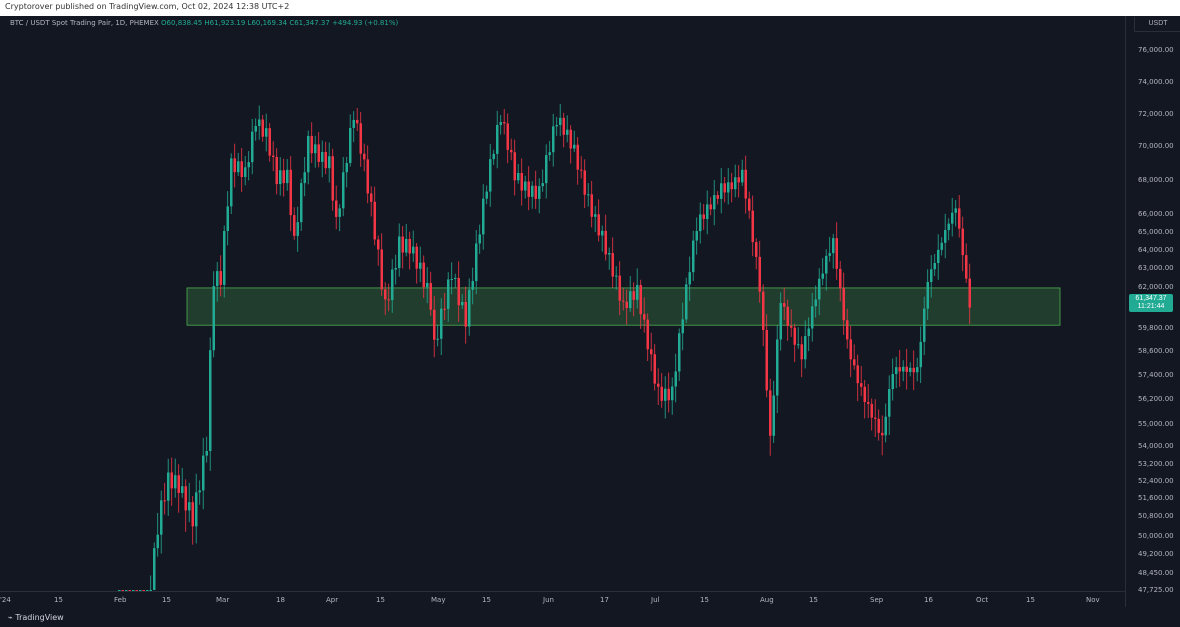 Image resolution: width=1180 pixels, height=627 pixels. What do you see at coordinates (1156, 399) in the screenshot?
I see `price-label: 56,200.00` at bounding box center [1156, 399].